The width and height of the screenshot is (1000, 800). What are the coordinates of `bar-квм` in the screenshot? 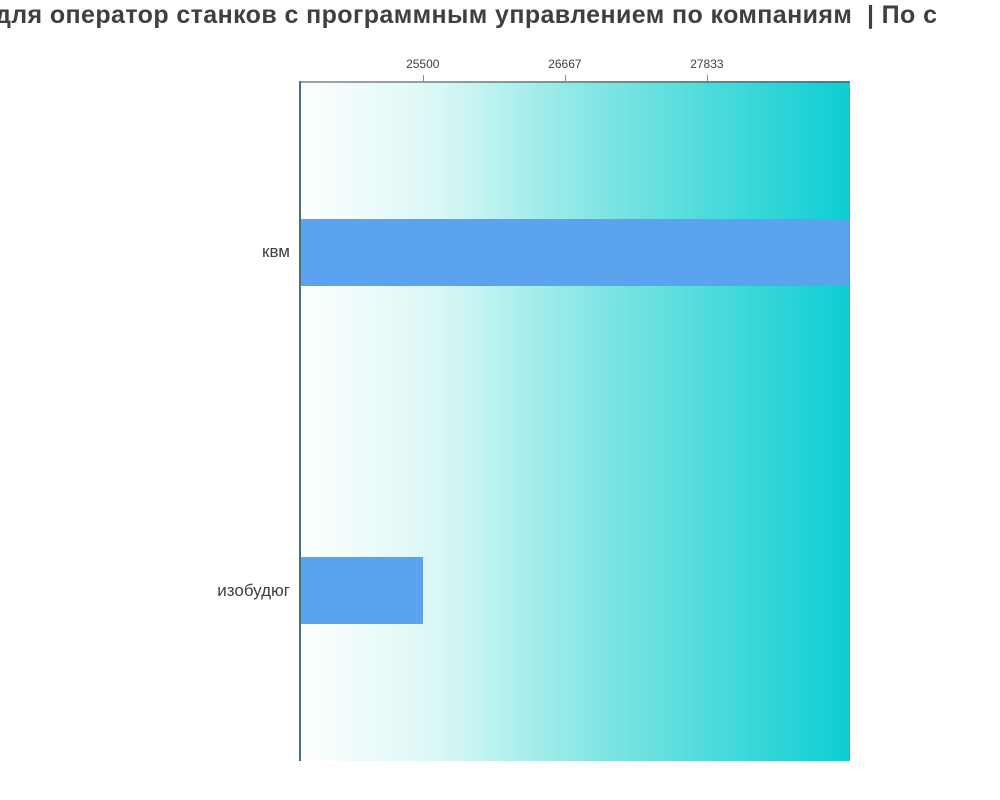 It's located at (575, 252).